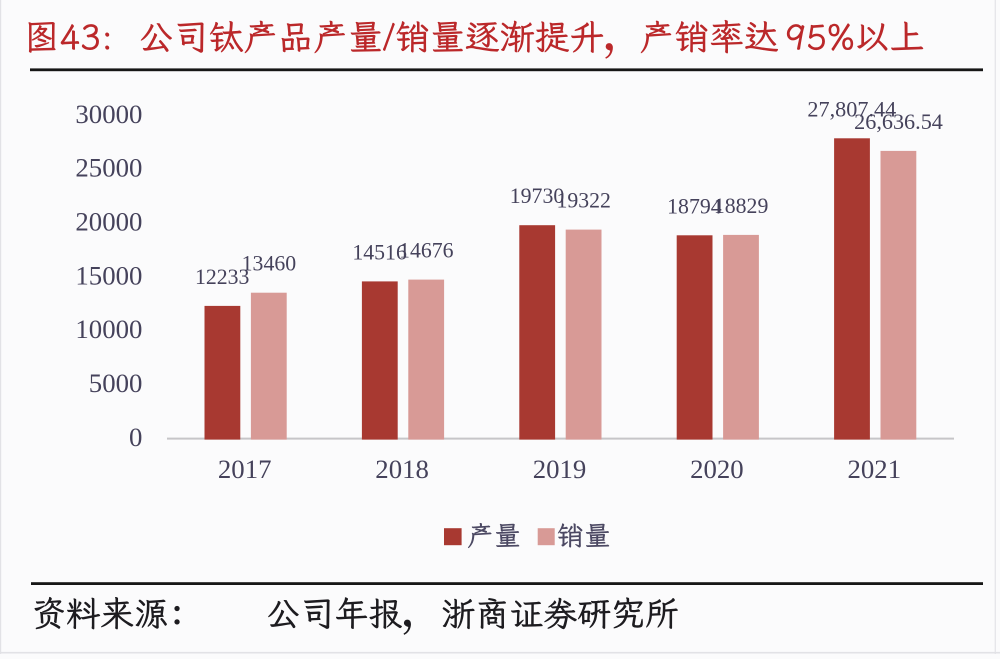 The width and height of the screenshot is (1000, 659). Describe the element at coordinates (560, 469) in the screenshot. I see `svg-text: 2019` at that location.